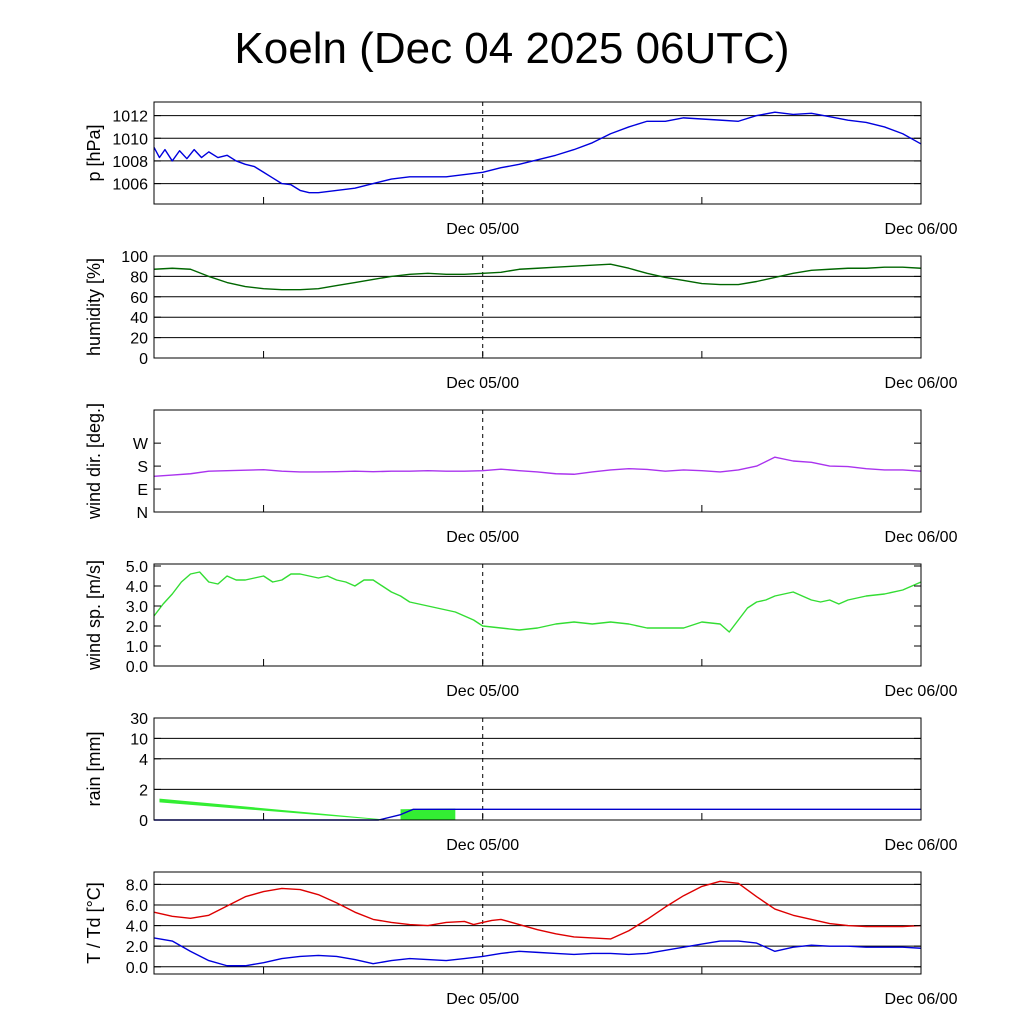  Describe the element at coordinates (94, 461) in the screenshot. I see `y-axis-label: wind dir. [deg.]` at that location.